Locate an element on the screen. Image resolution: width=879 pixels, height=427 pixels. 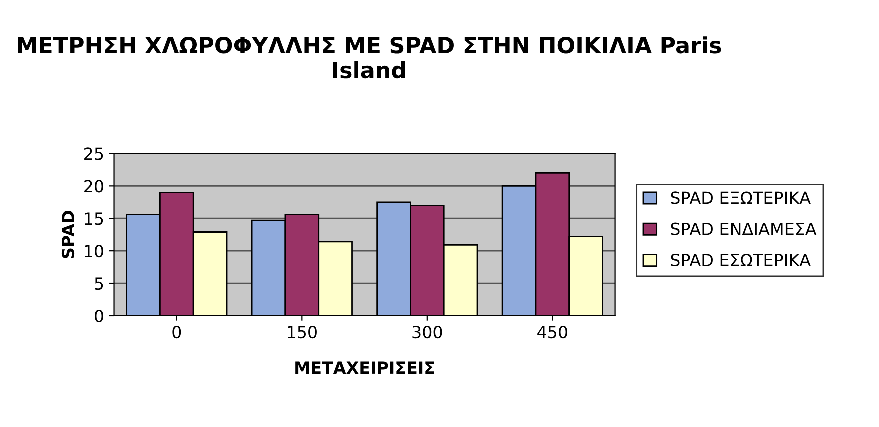
x-tick-label: 450 is located at coordinates (553, 332).